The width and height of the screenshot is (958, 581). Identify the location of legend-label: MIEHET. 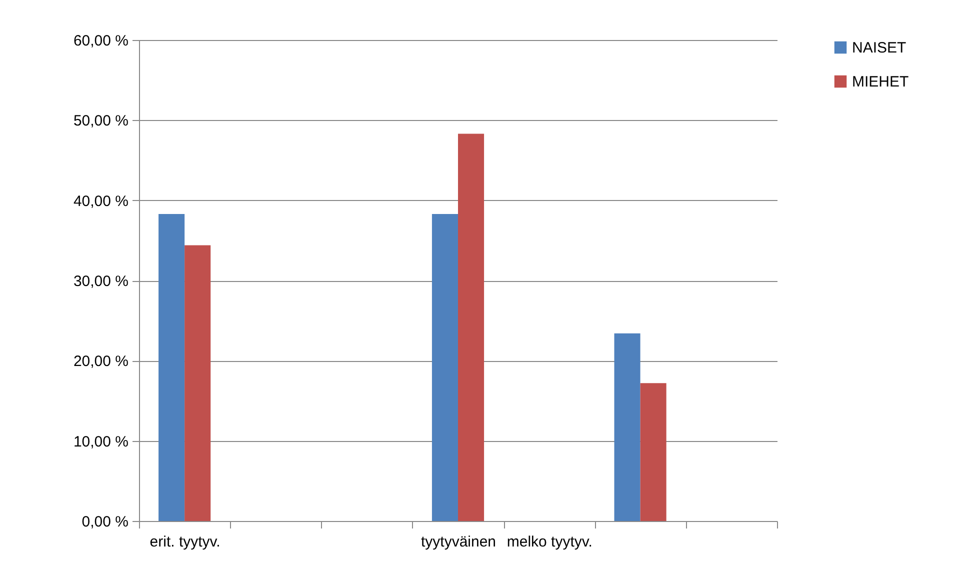
(880, 82).